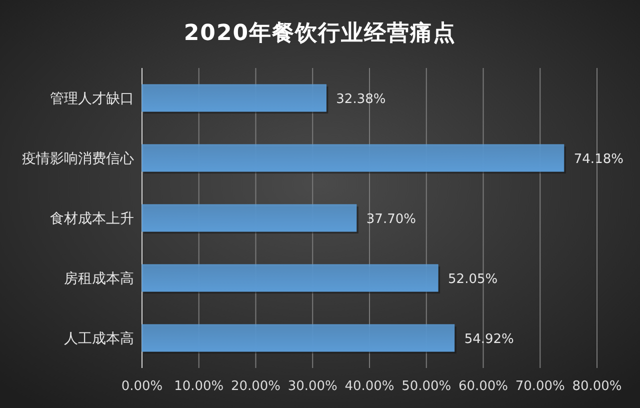 Image resolution: width=640 pixels, height=408 pixels. What do you see at coordinates (255, 386) in the screenshot?
I see `x-tick-label: 20.00%` at bounding box center [255, 386].